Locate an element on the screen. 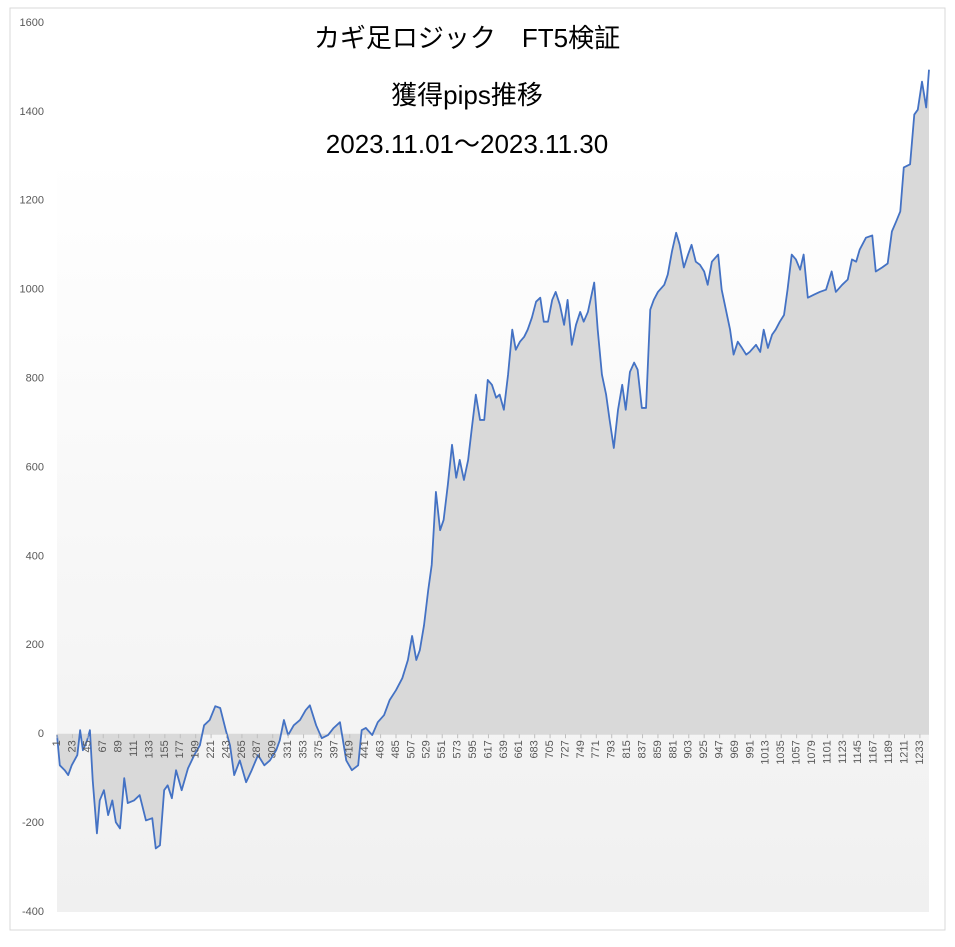 The height and width of the screenshot is (947, 955). x-tick-label: 199 is located at coordinates (196, 749).